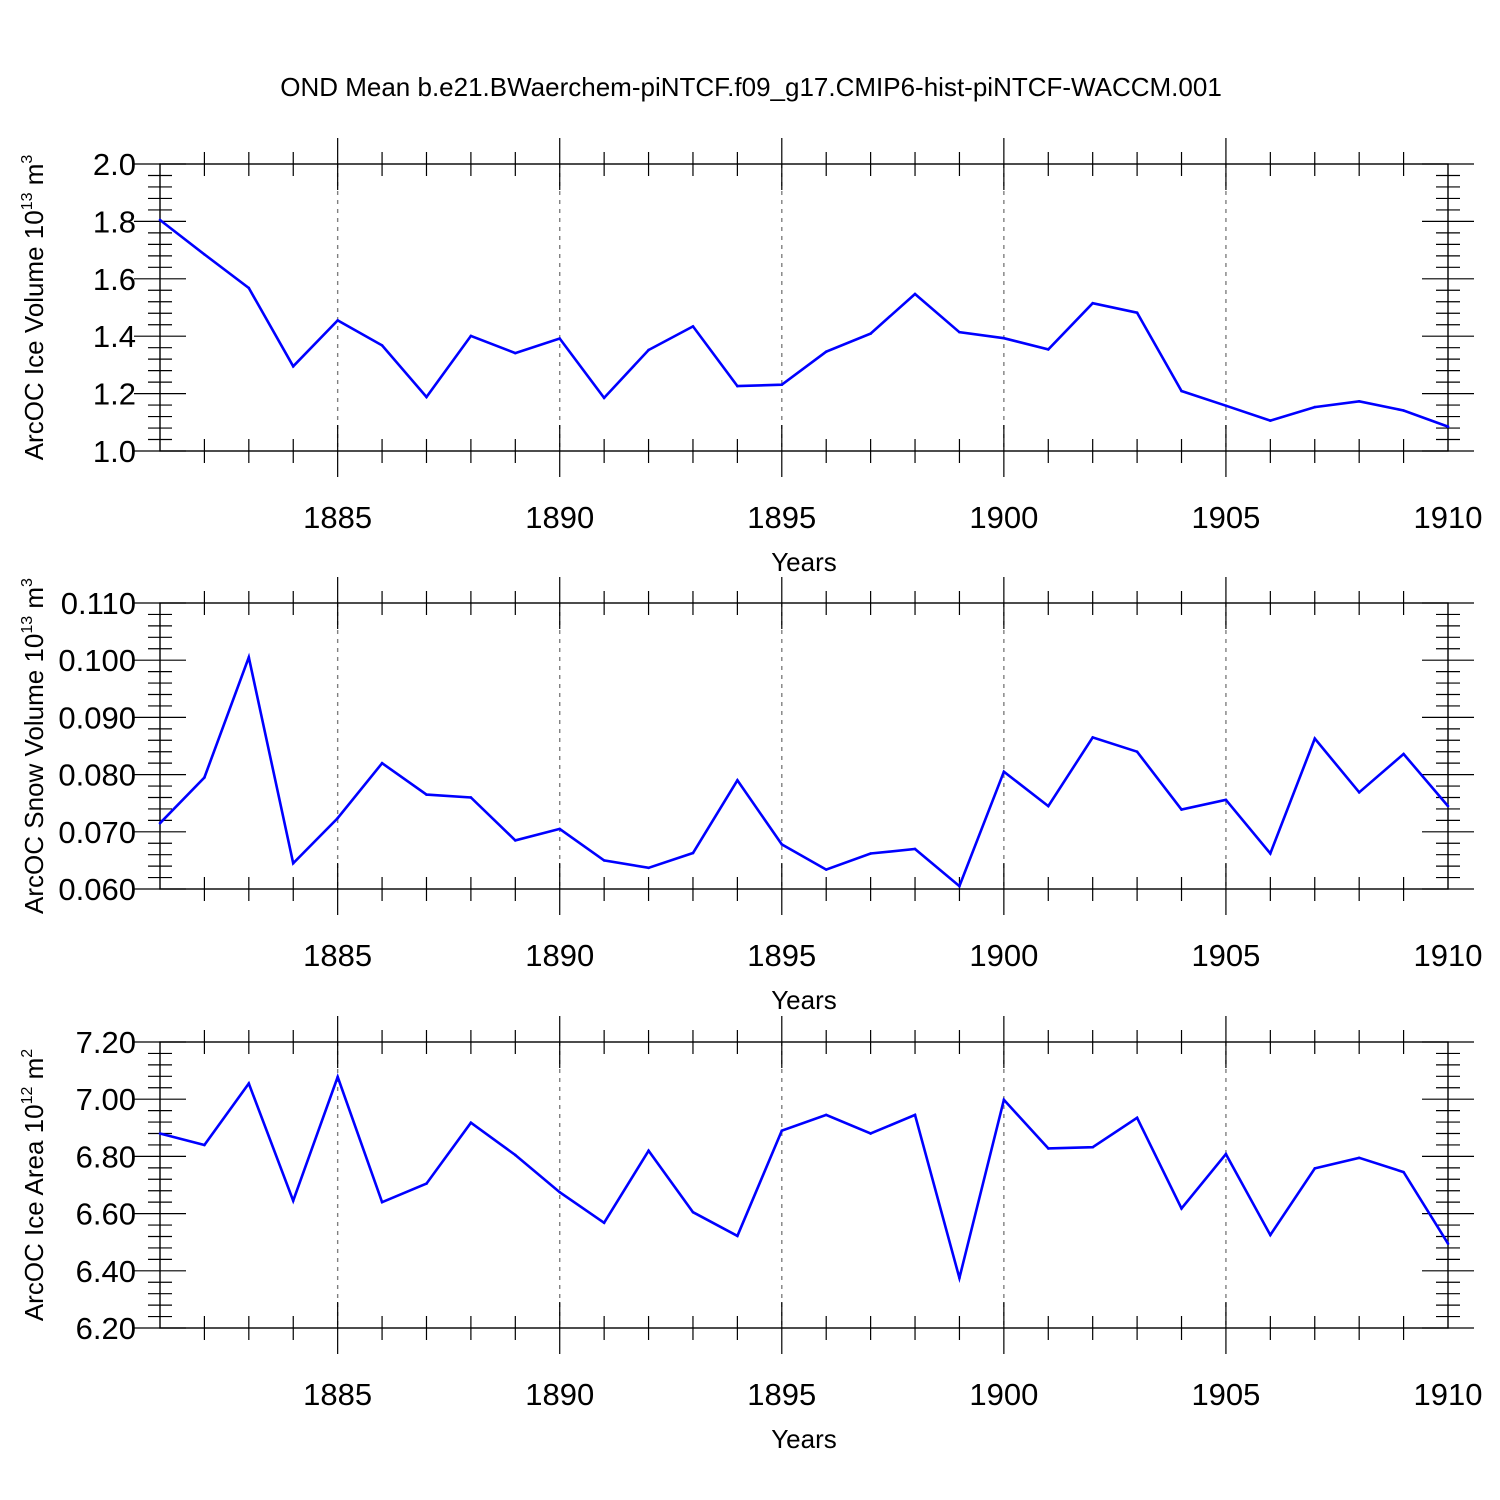  What do you see at coordinates (106, 1042) in the screenshot?
I see `y-tick-label-5: 7.20` at bounding box center [106, 1042].